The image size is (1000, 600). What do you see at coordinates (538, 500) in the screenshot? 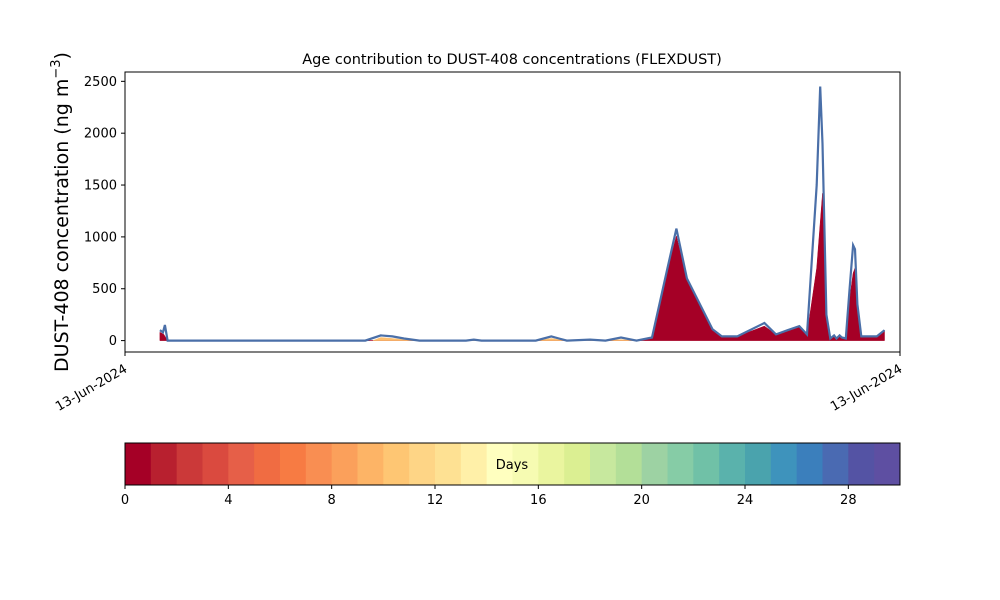
I see `colorbar-tick-label: 16` at bounding box center [538, 500].